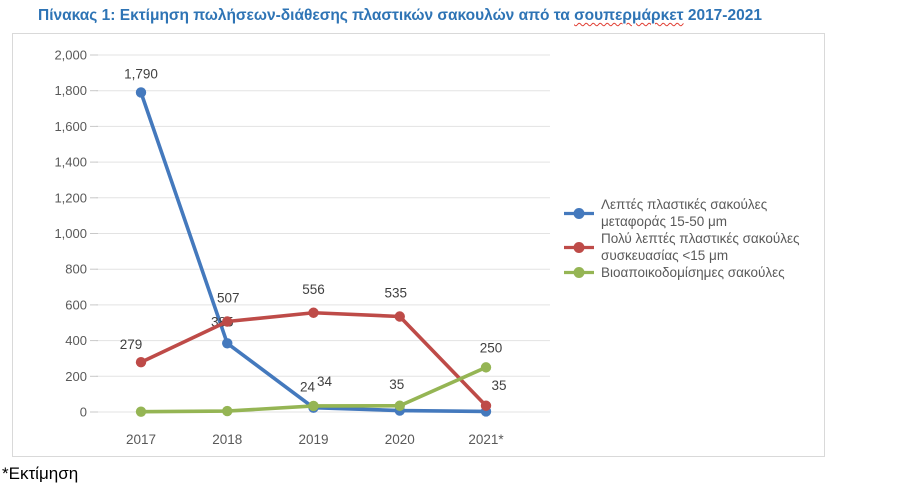 The width and height of the screenshot is (898, 492). What do you see at coordinates (70, 55) in the screenshot?
I see `y-axis-tick-label: 2,000` at bounding box center [70, 55].